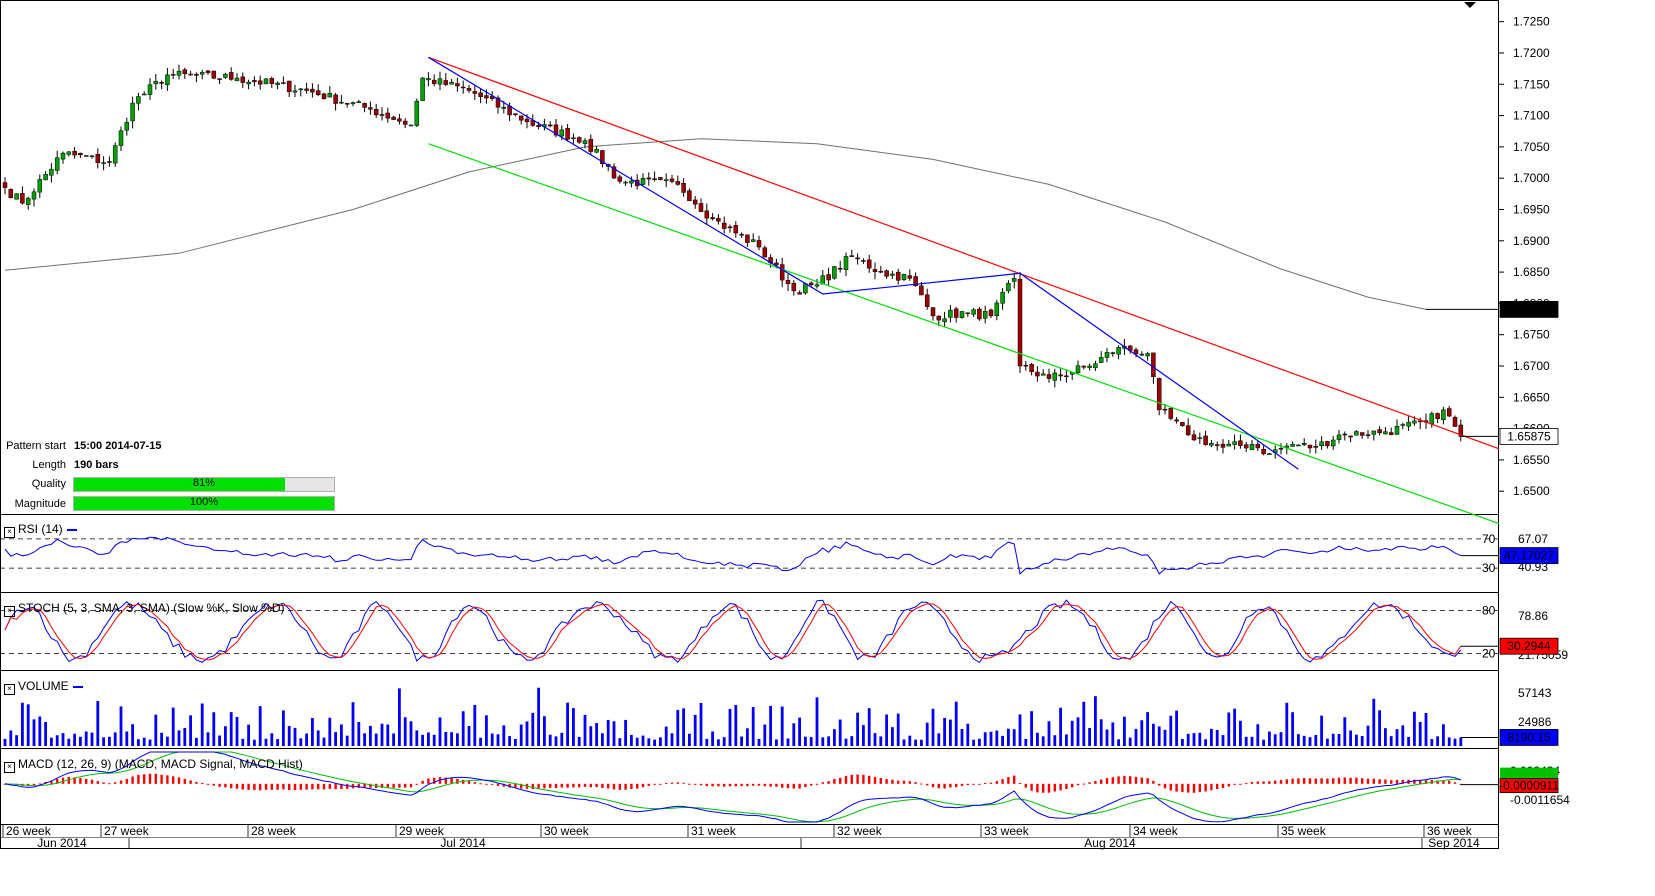 The height and width of the screenshot is (896, 1655). What do you see at coordinates (274, 831) in the screenshot?
I see `week-label: 28 week` at bounding box center [274, 831].